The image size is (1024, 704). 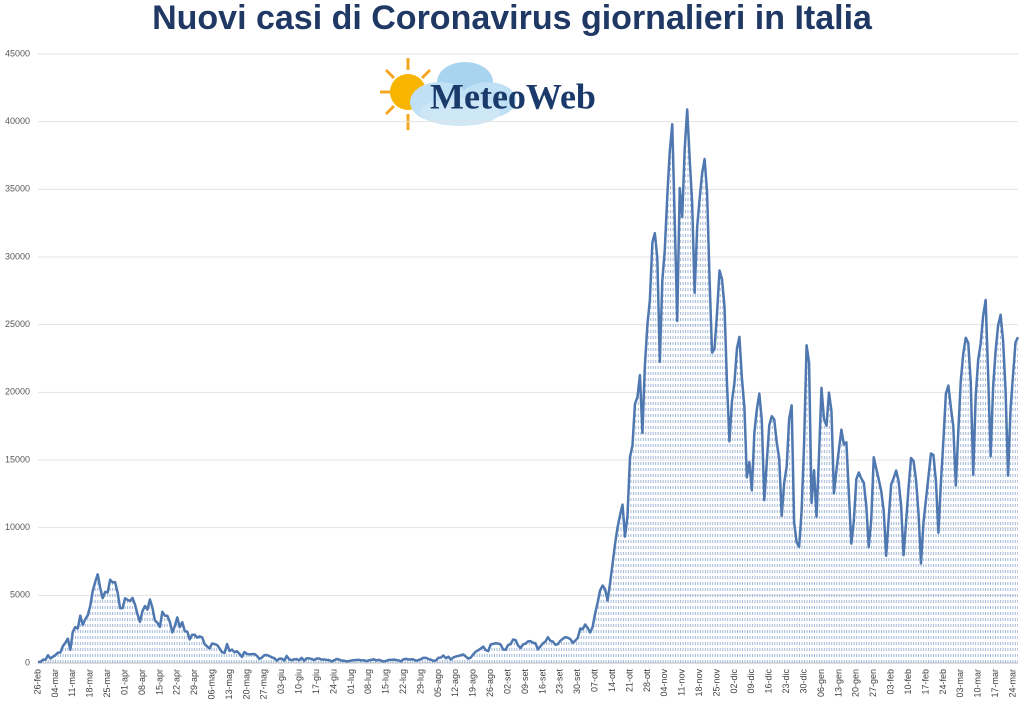 I want to click on y-tick-label: 35000, so click(x=17, y=189).